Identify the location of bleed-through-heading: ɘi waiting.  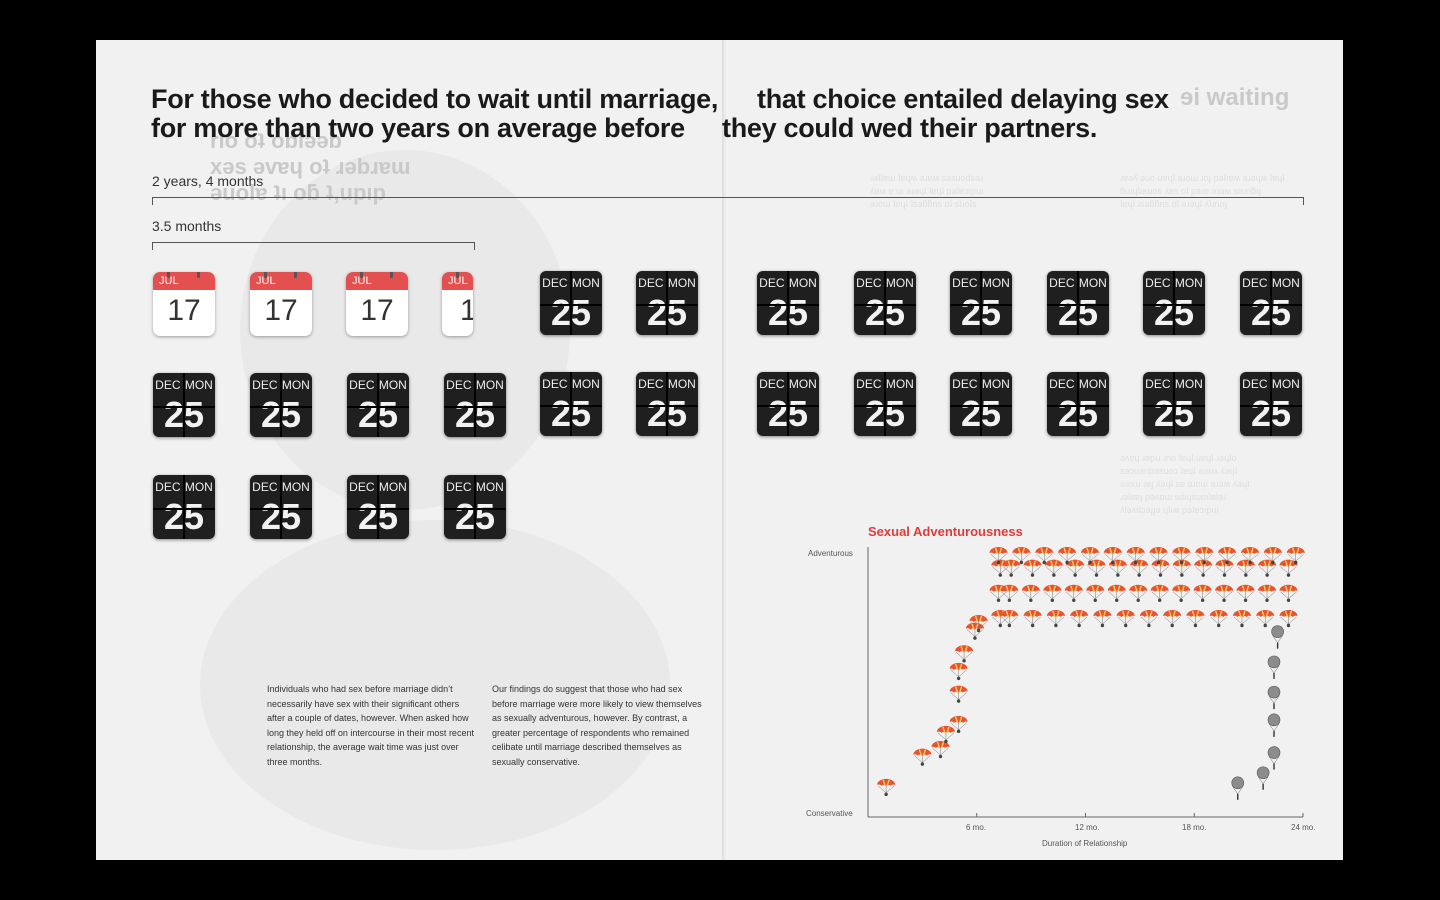
(1235, 97).